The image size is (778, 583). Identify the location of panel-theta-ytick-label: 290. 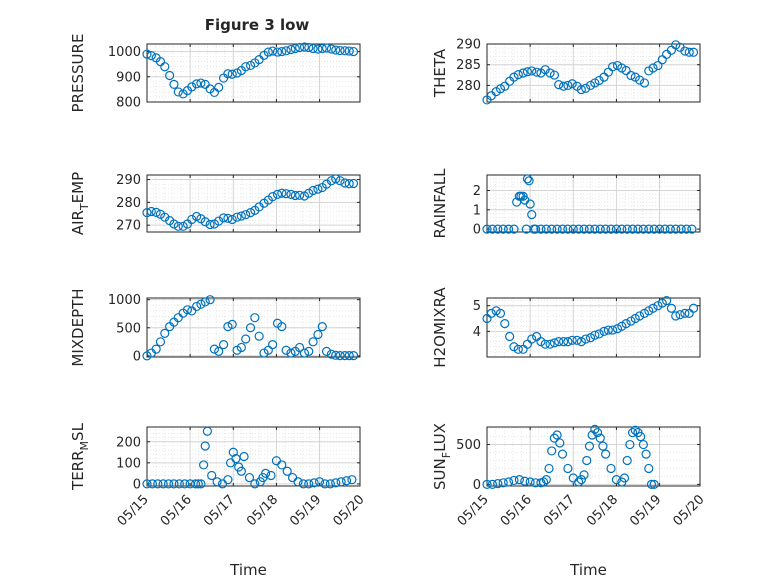
(468, 45).